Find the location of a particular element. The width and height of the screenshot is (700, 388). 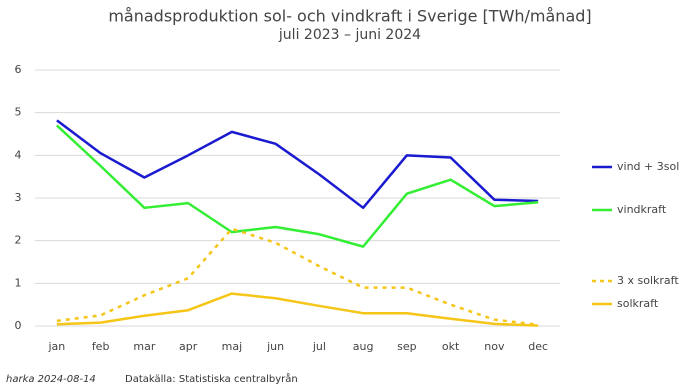

x-tick-label: jan is located at coordinates (56, 346).